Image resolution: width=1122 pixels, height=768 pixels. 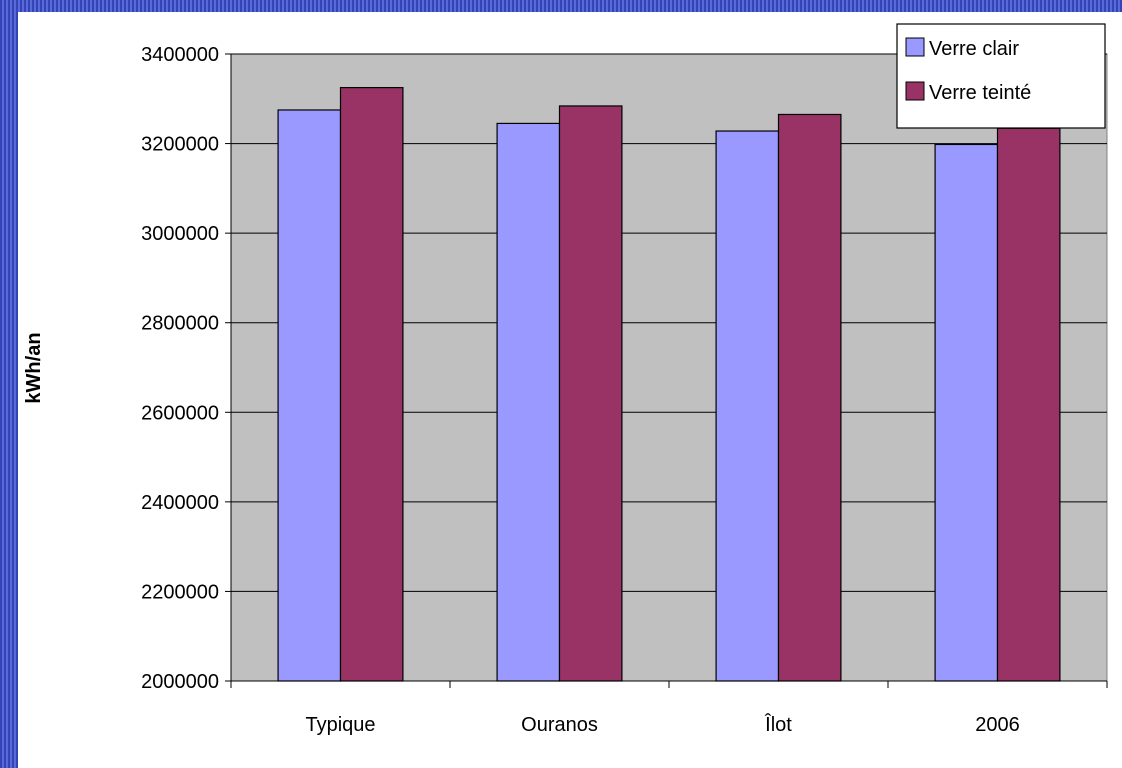 What do you see at coordinates (34, 367) in the screenshot?
I see `y-axis-label: kWh/an` at bounding box center [34, 367].